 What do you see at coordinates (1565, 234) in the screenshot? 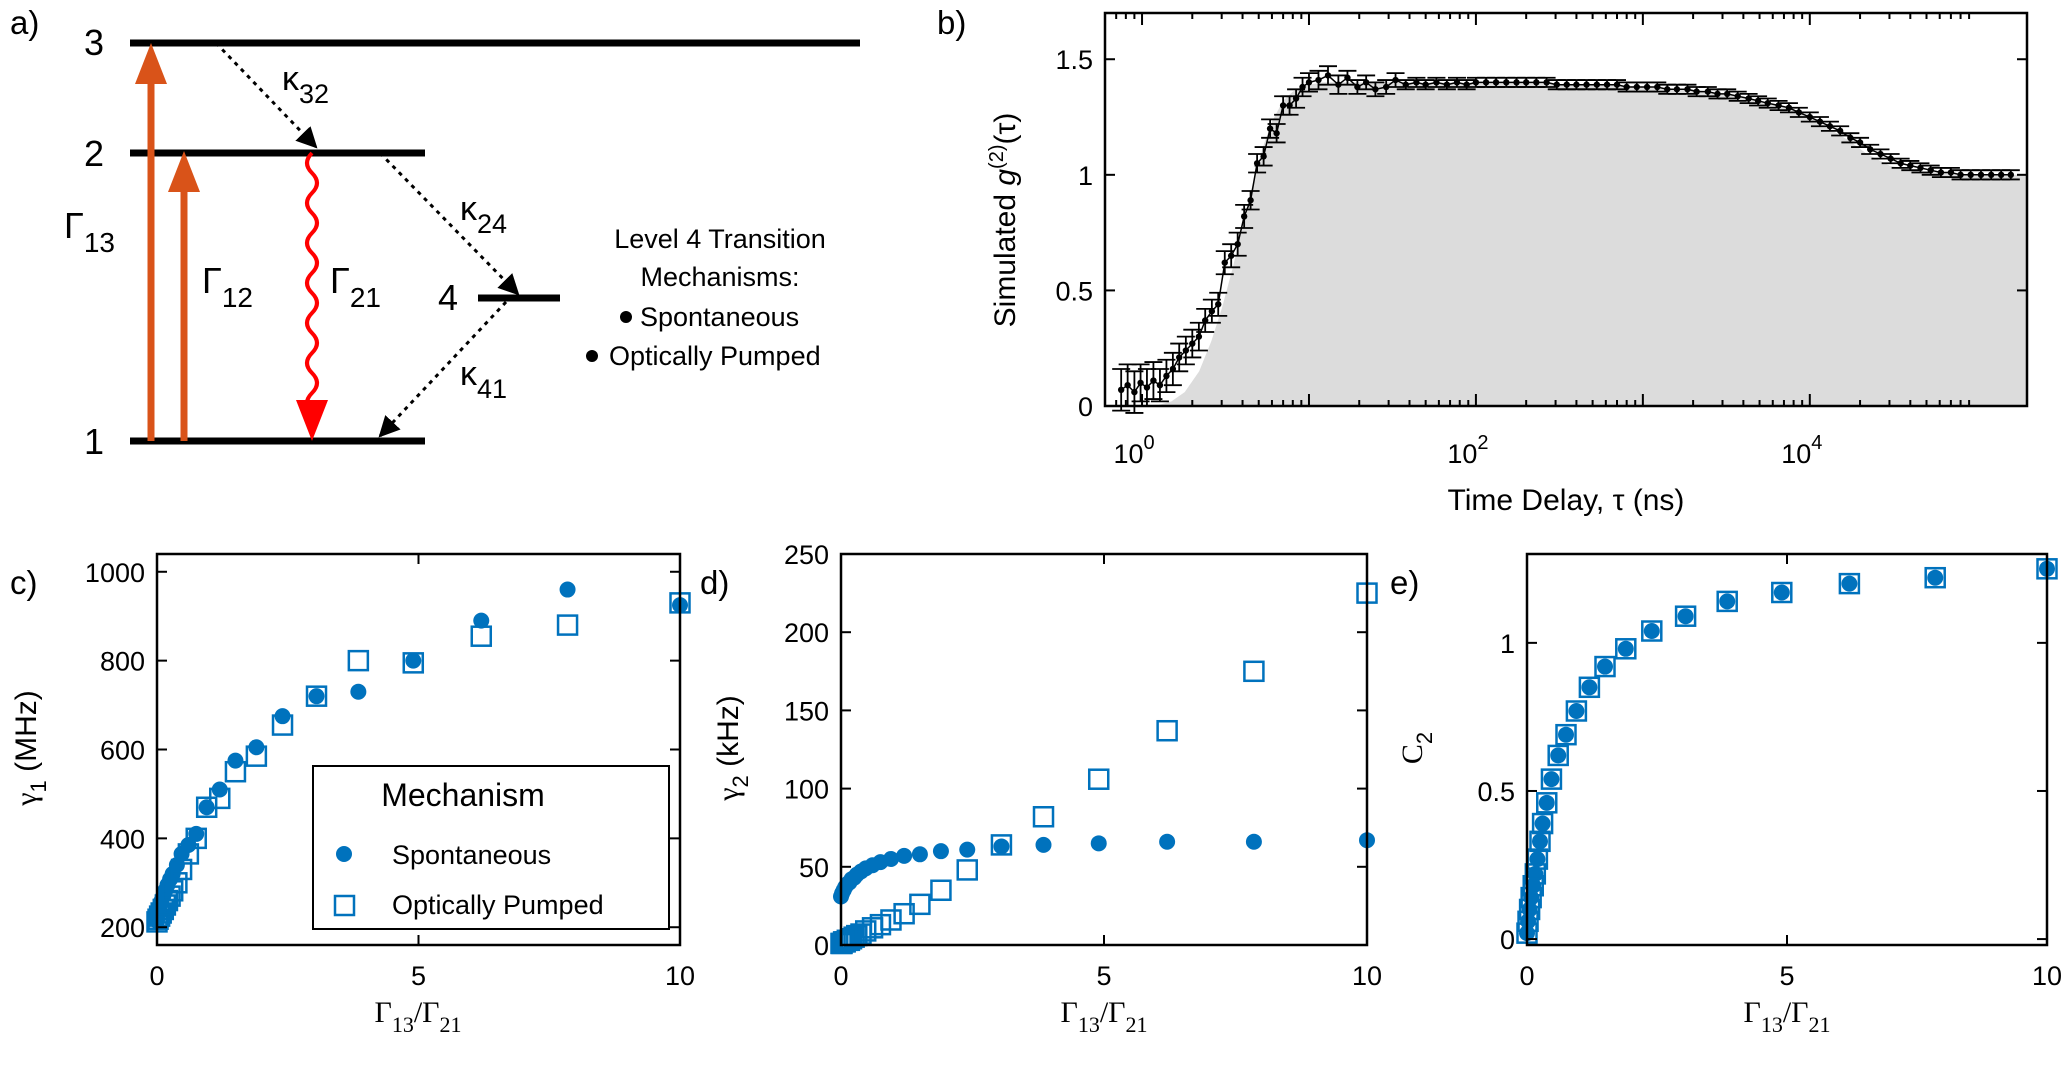
I see `g2-series-line` at bounding box center [1565, 234].